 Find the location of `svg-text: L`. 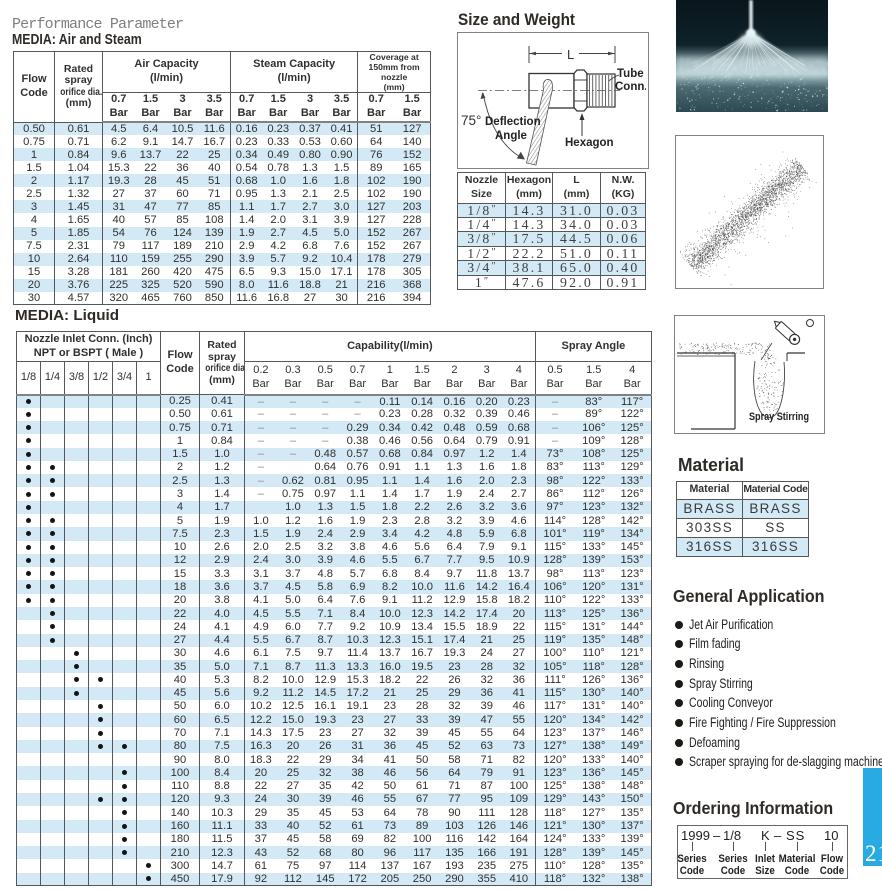

svg-text: L is located at coordinates (570, 54).